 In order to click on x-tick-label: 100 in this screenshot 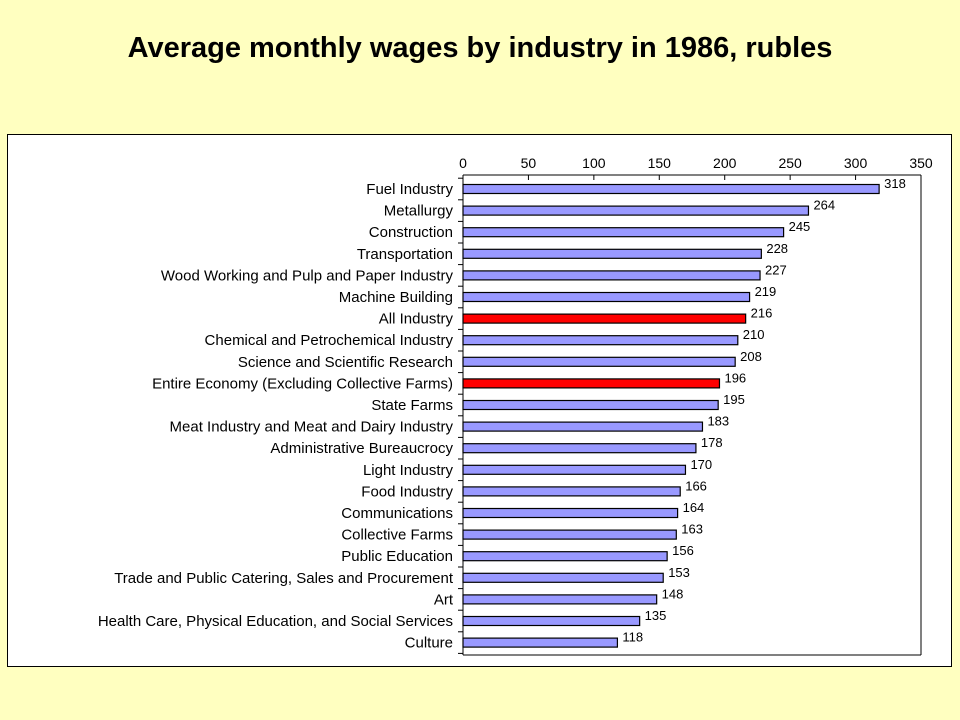, I will do `click(594, 163)`.